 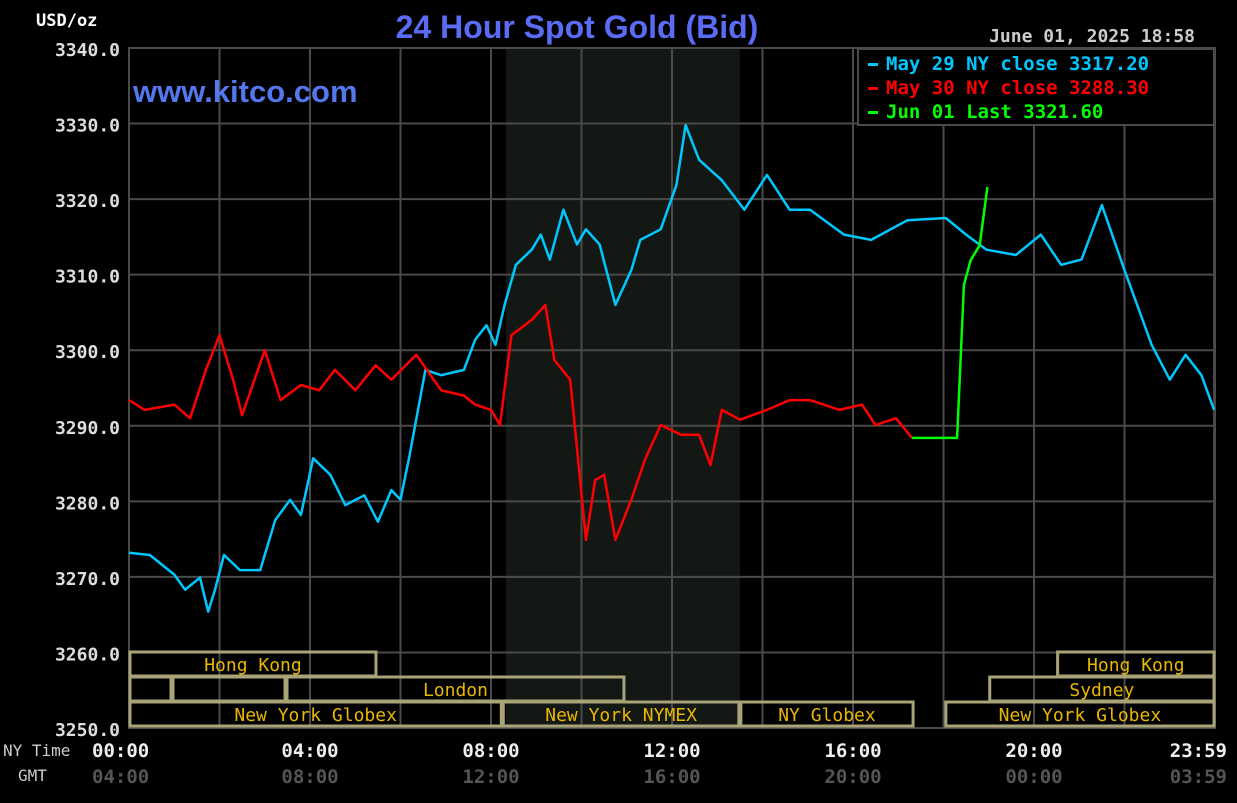 I want to click on y-tick-label: 3280.0, so click(x=87, y=503).